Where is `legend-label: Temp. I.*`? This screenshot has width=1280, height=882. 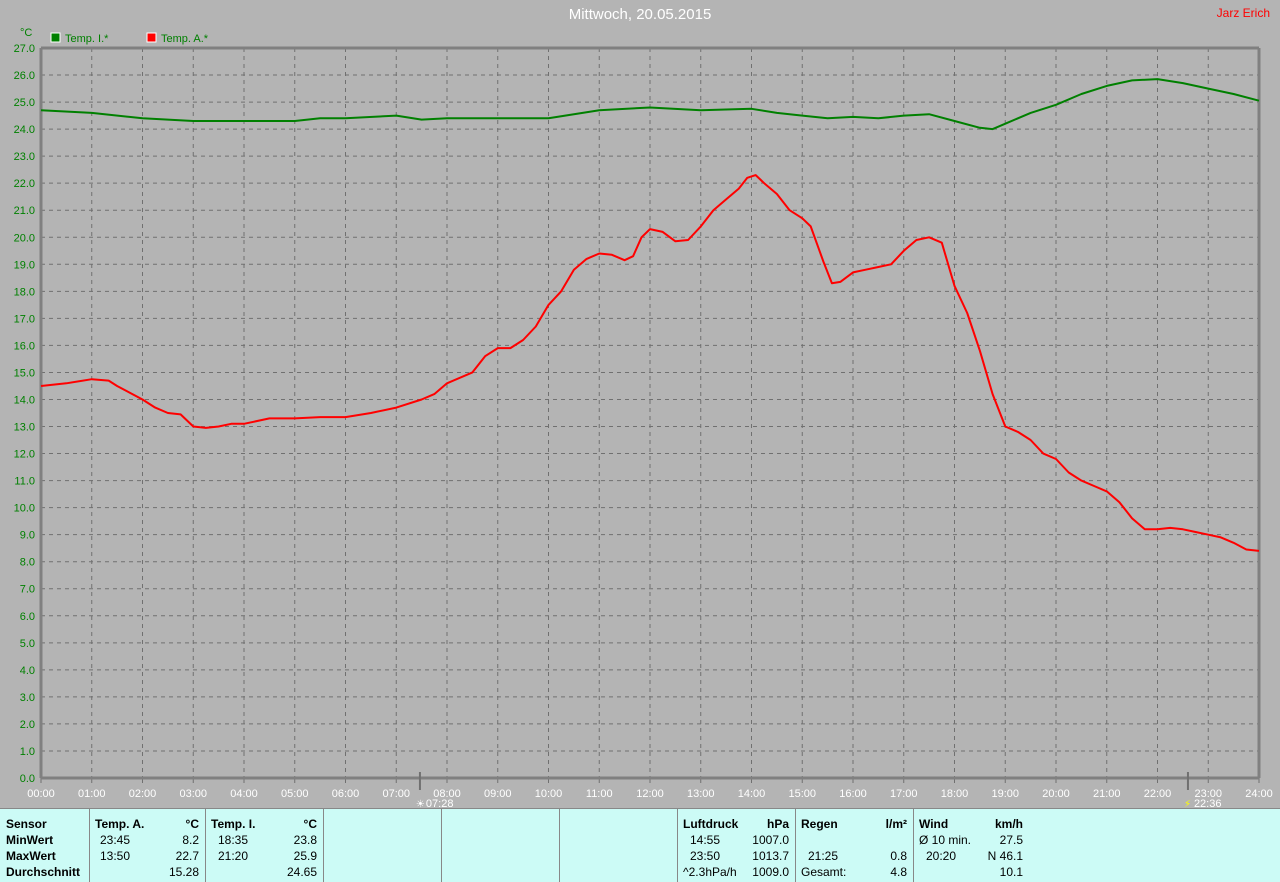 legend-label: Temp. I.* is located at coordinates (87, 39).